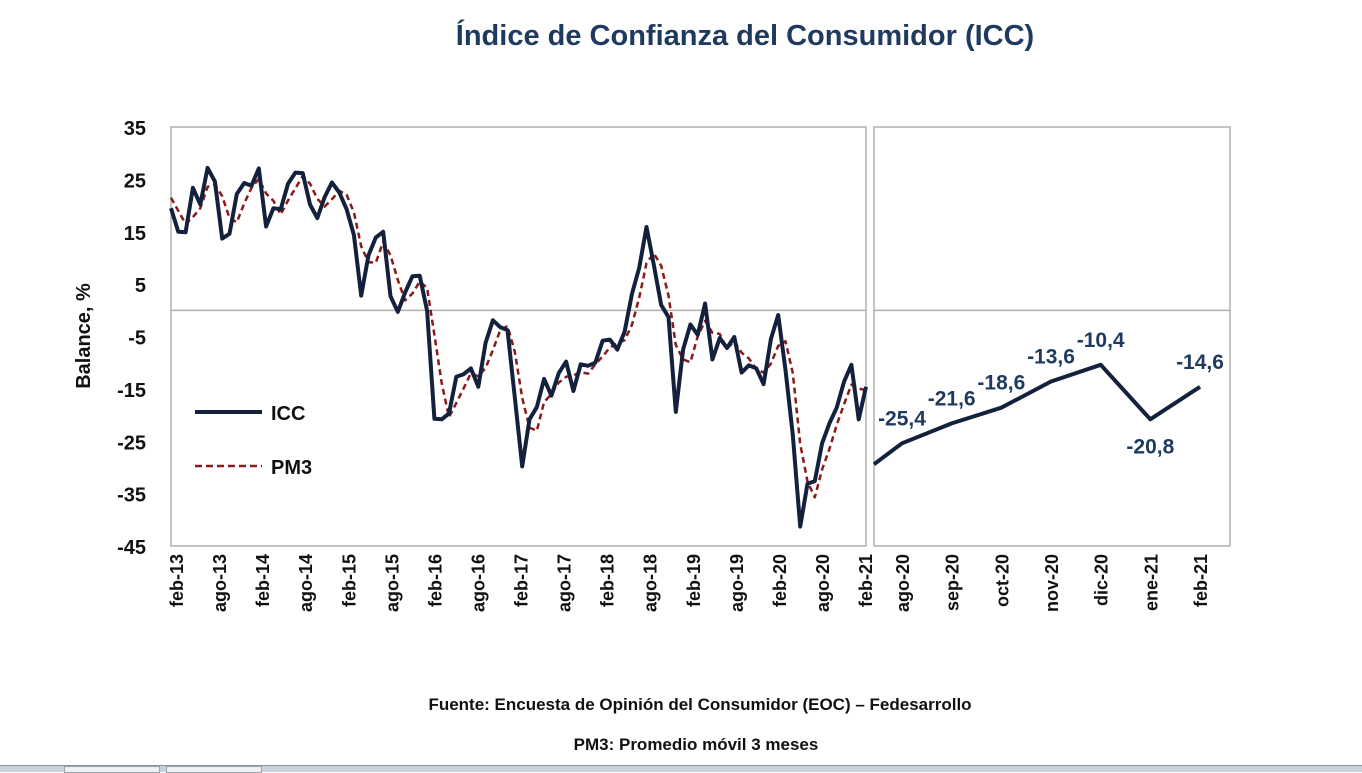  Describe the element at coordinates (651, 583) in the screenshot. I see `x-tick-label: ago-18` at that location.